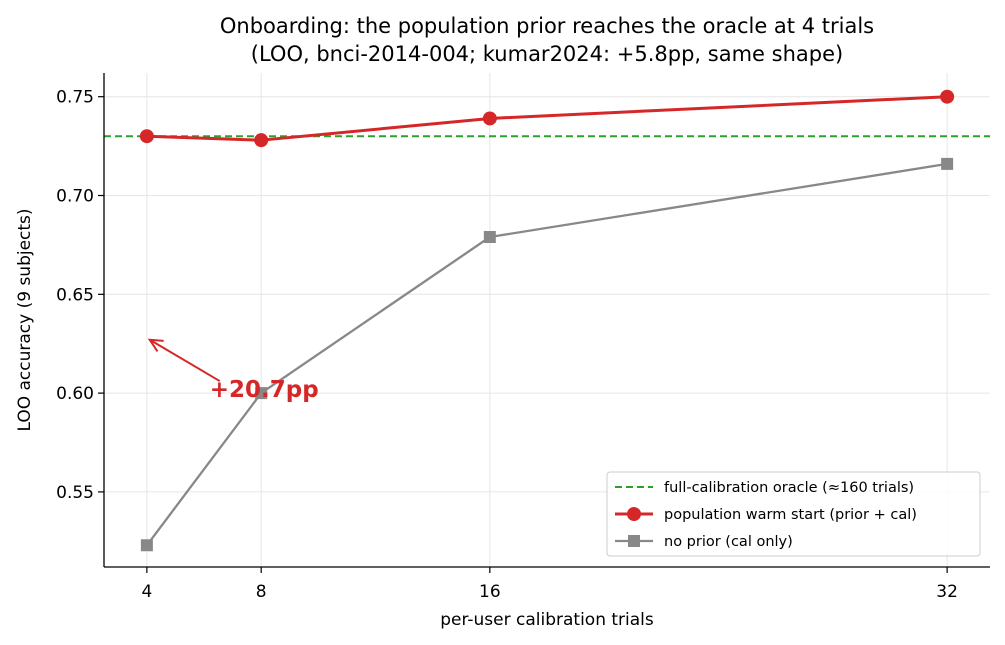 The height and width of the screenshot is (645, 1005). What do you see at coordinates (728, 542) in the screenshot?
I see `legend-label-2: no prior (cal only)` at bounding box center [728, 542].